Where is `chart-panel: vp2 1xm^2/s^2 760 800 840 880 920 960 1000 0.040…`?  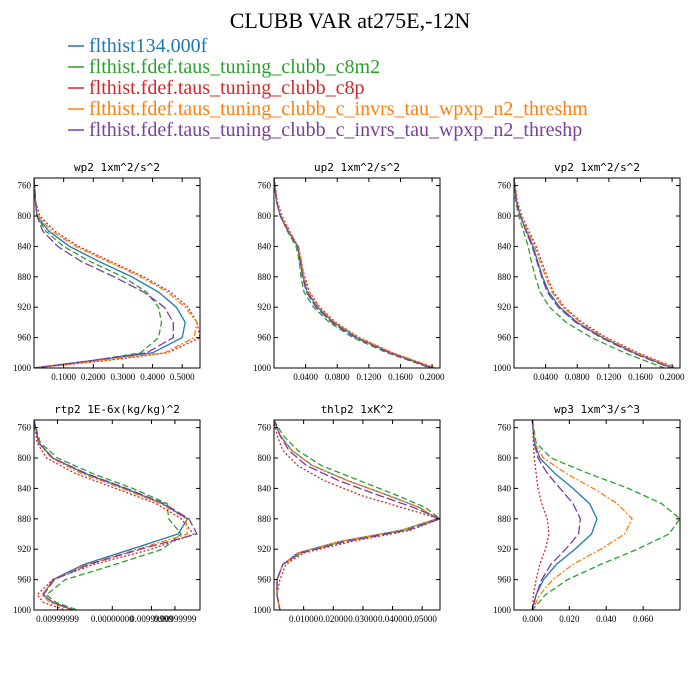
chart-panel: vp2 1xm^2/s^2 760 800 840 880 920 960 1000 0.040… is located at coordinates (589, 271).